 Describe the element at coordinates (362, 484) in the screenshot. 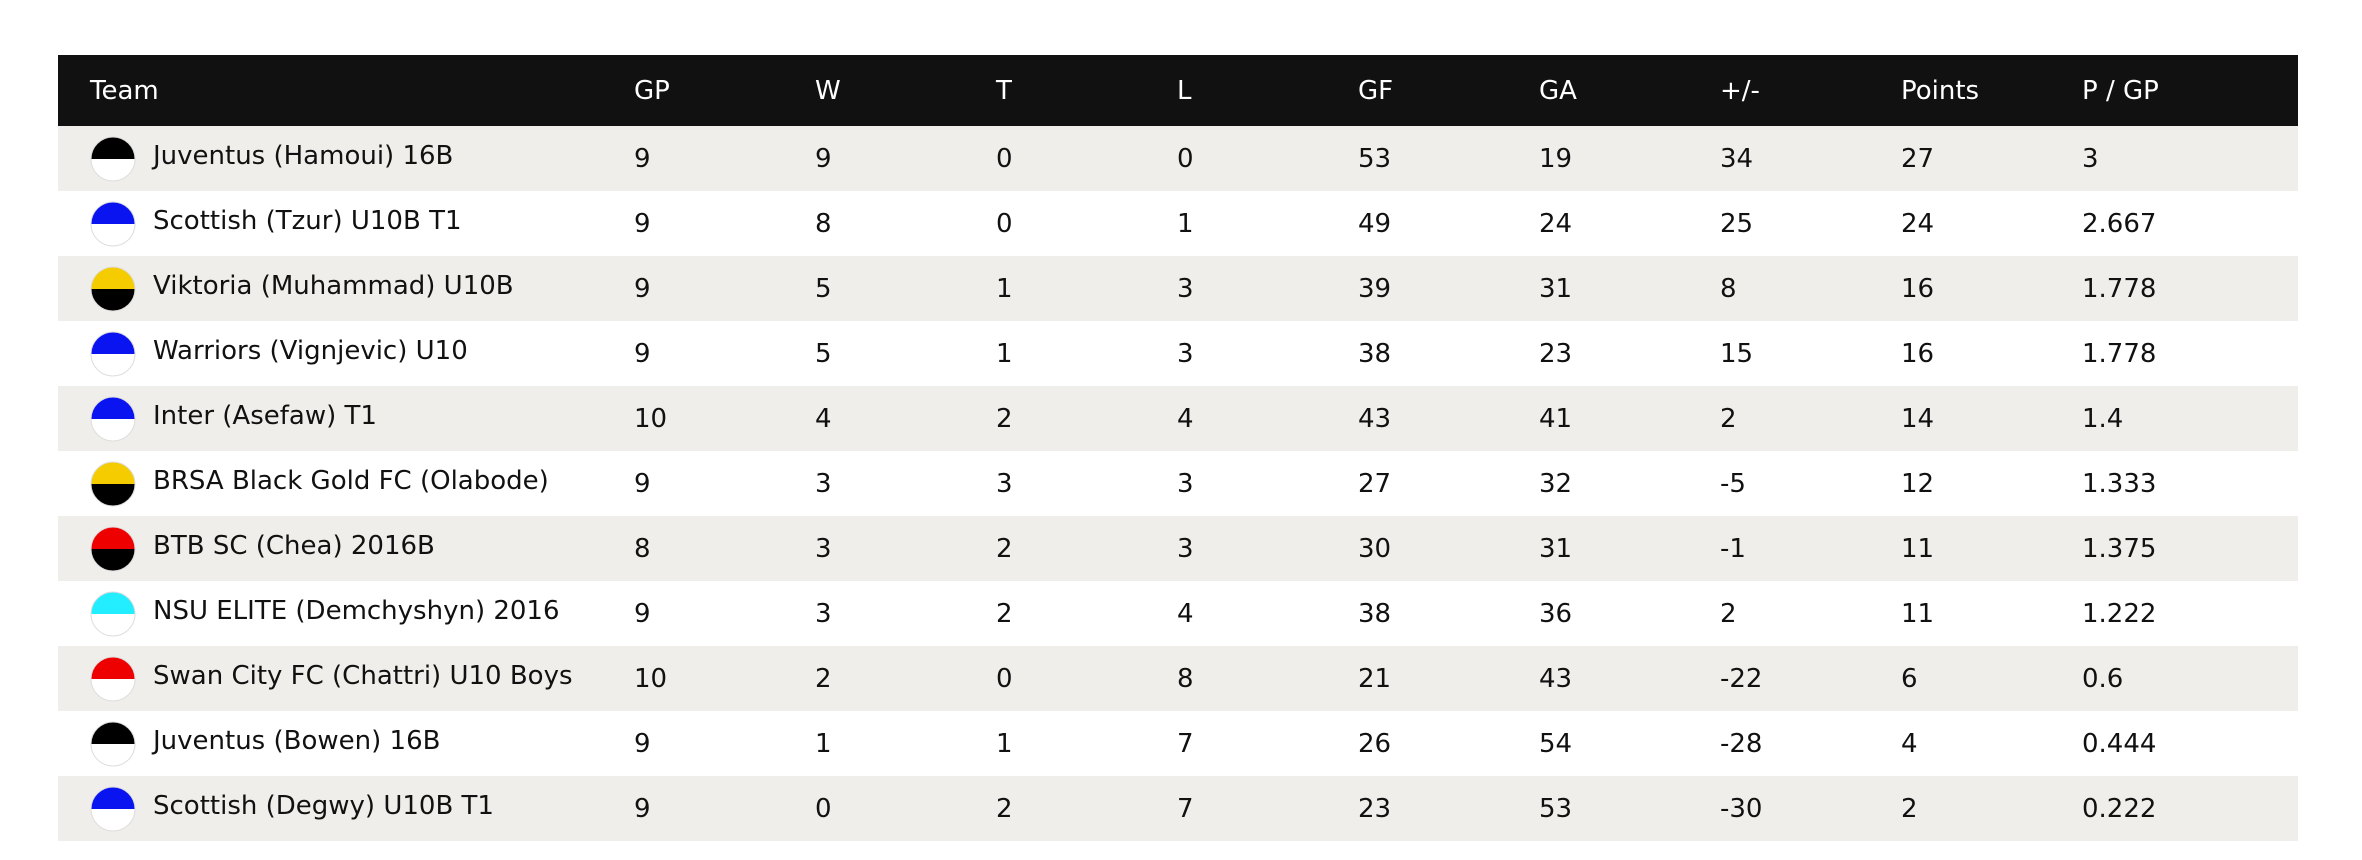

I see `team: BRSA Black Gold FC (Olabode)` at that location.